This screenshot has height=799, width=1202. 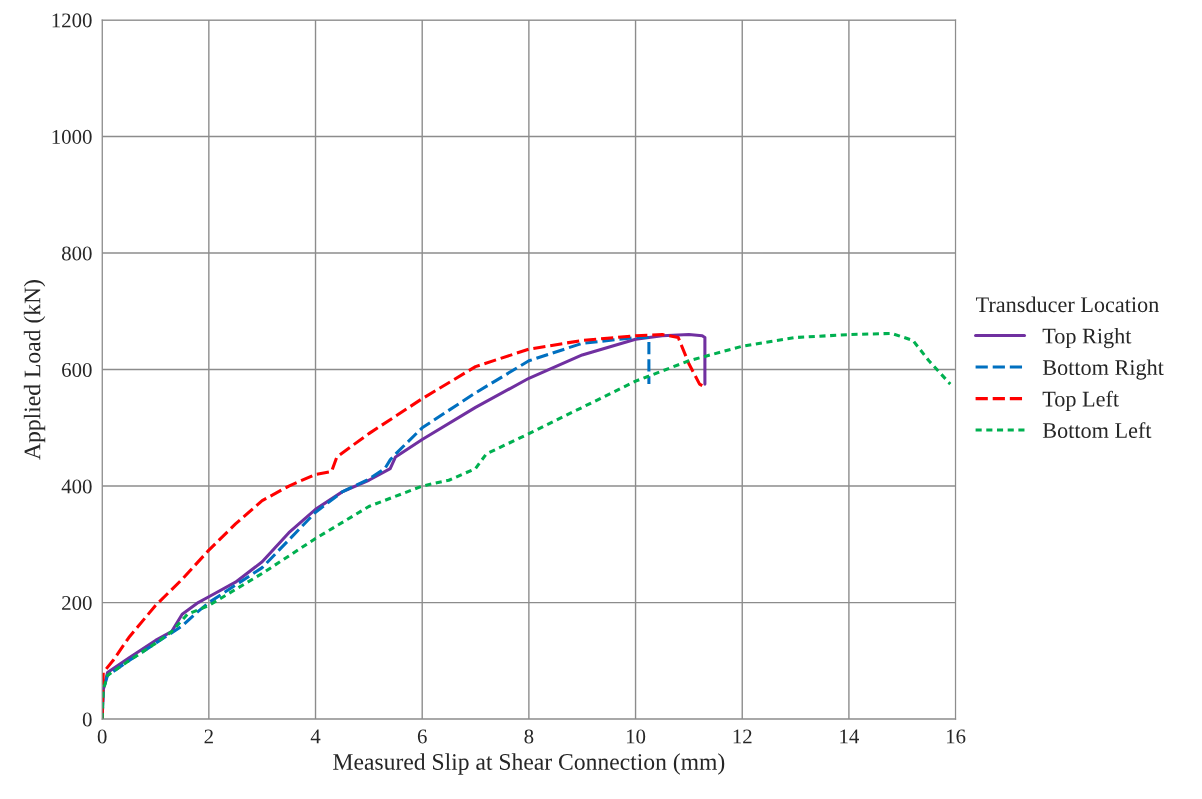 What do you see at coordinates (102, 736) in the screenshot?
I see `x-tick-label: 0` at bounding box center [102, 736].